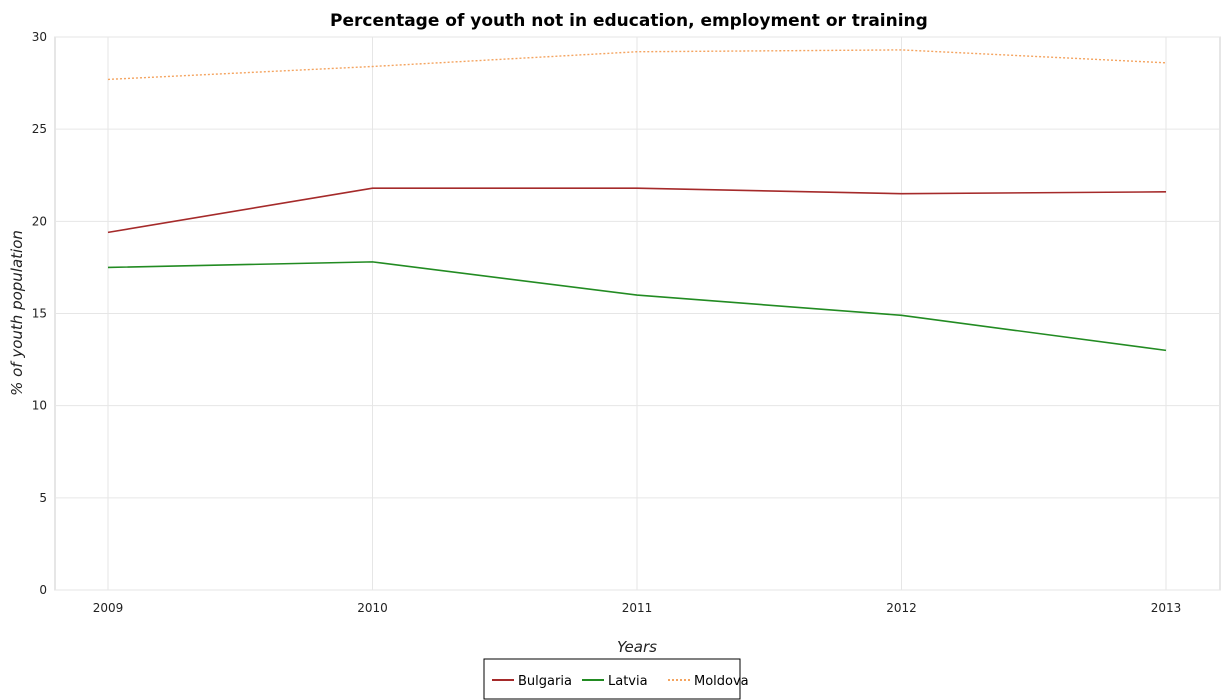 This screenshot has width=1224, height=700. What do you see at coordinates (628, 681) in the screenshot?
I see `legend-label-latvia: Latvia` at bounding box center [628, 681].